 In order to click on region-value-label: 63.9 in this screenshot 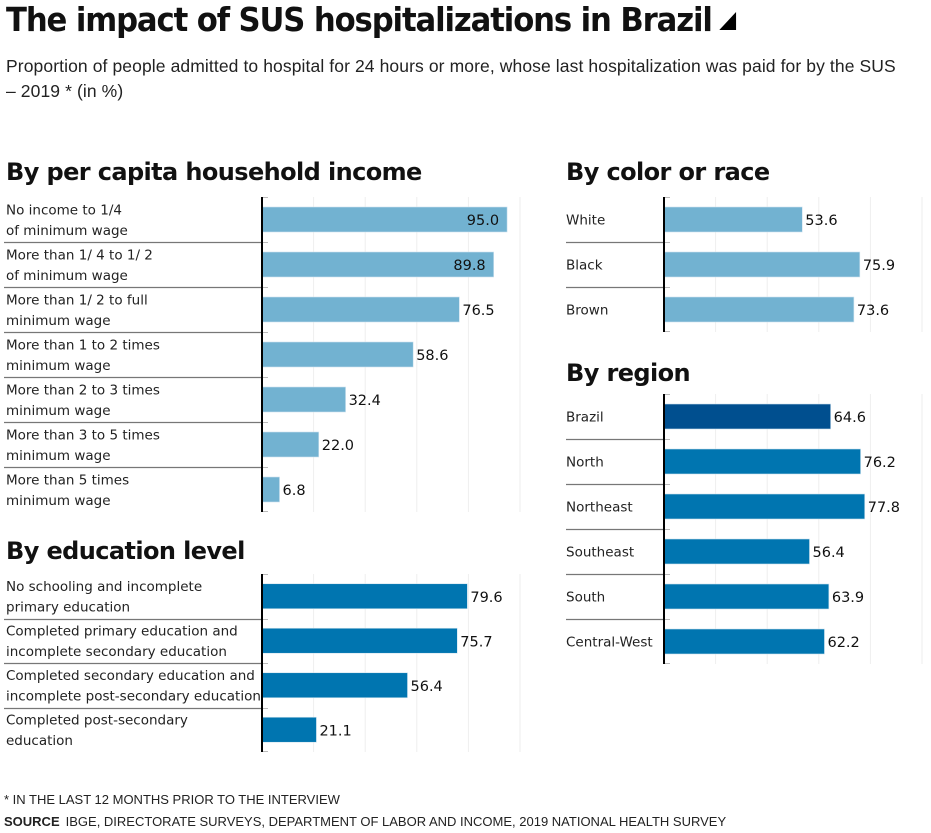, I will do `click(848, 598)`.